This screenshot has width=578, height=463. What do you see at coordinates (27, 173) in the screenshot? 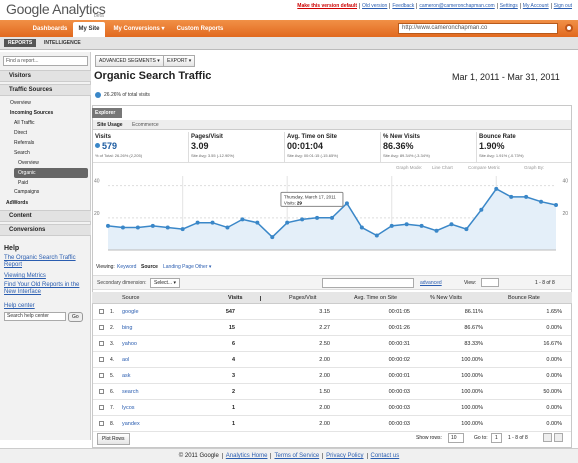
I see `nav-item: Organic` at bounding box center [27, 173].